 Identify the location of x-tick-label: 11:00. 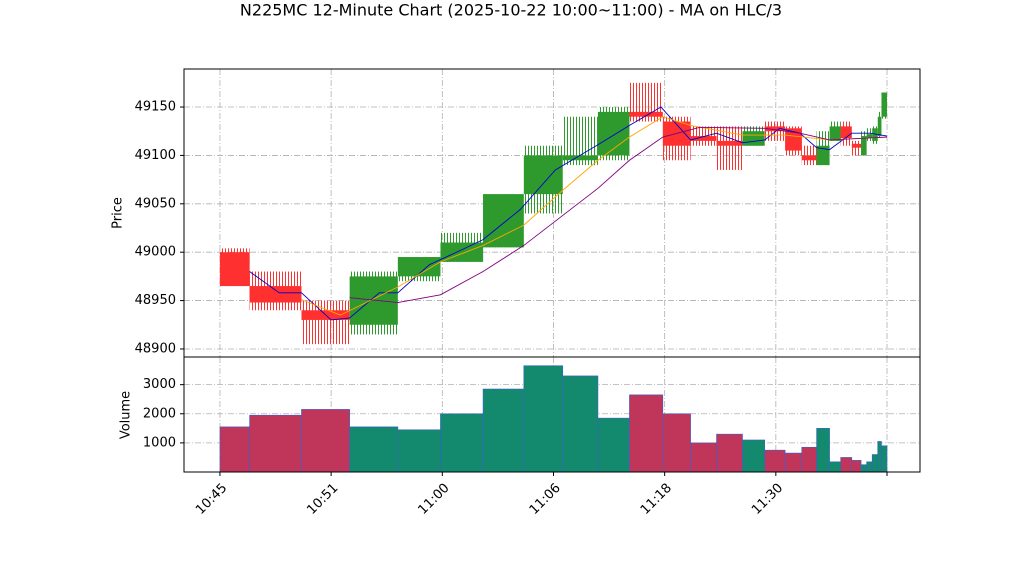
(434, 499).